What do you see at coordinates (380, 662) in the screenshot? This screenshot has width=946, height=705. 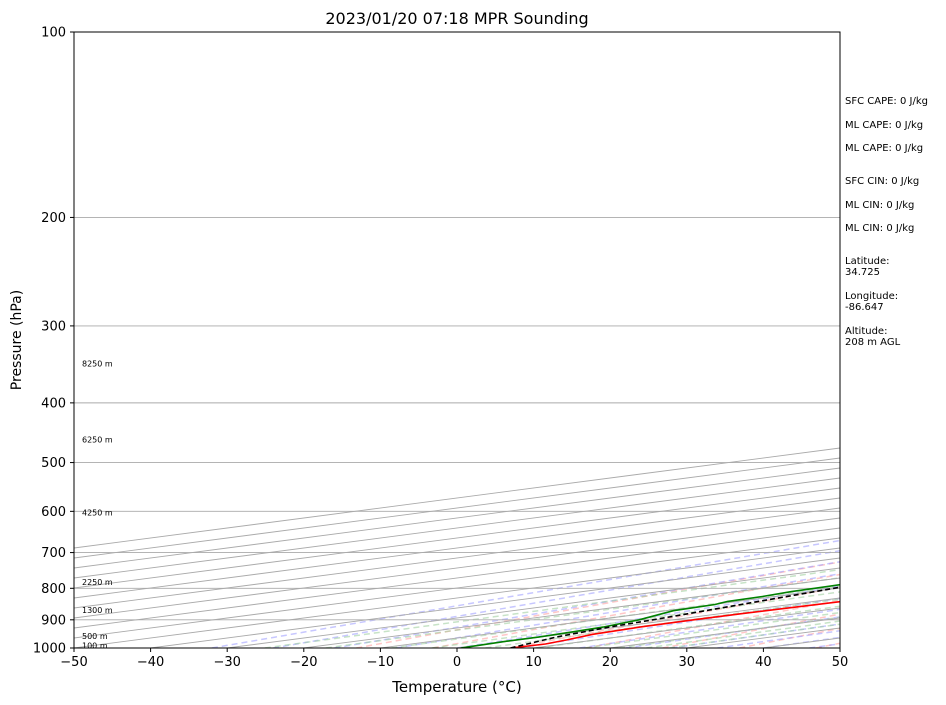 I see `x-tick-label: −10` at bounding box center [380, 662].